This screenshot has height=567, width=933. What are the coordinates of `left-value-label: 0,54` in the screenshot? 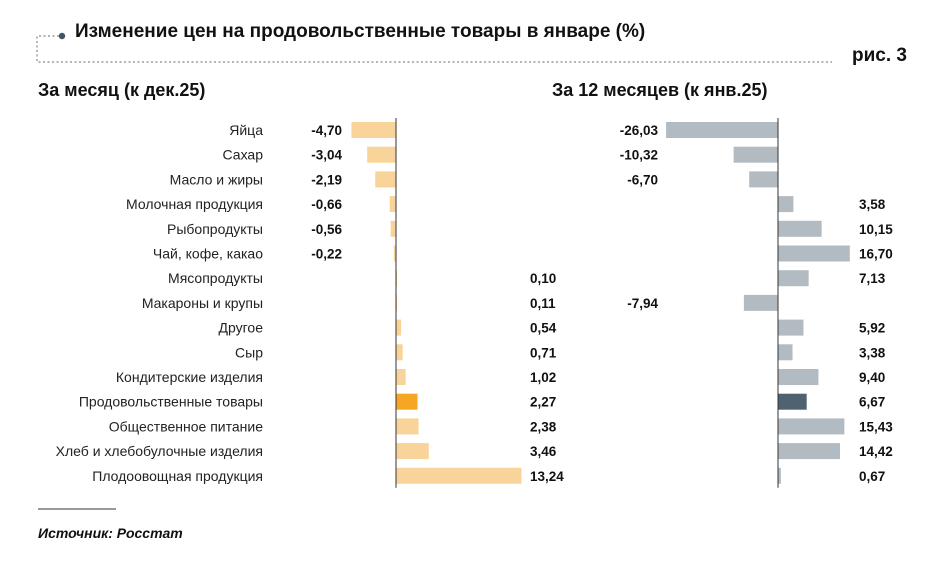 It's located at (543, 328).